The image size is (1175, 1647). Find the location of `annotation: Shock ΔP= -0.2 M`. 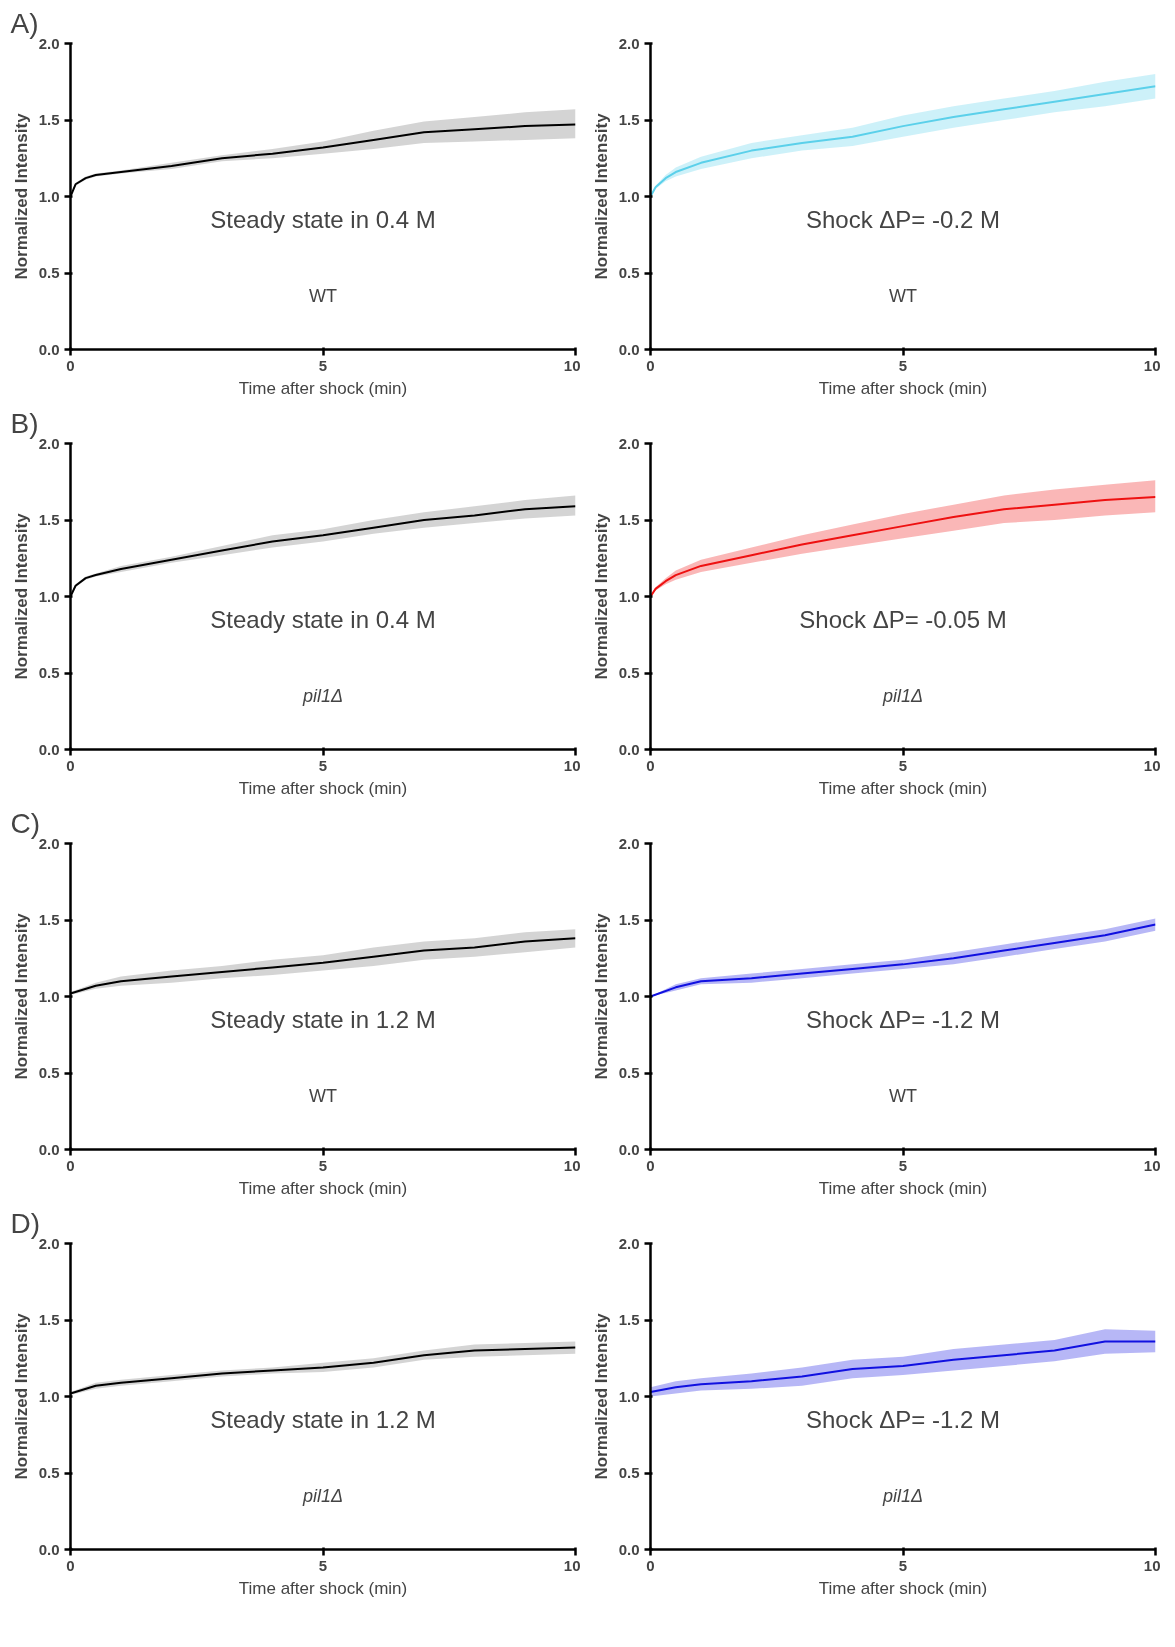

annotation: Shock ΔP= -0.2 M is located at coordinates (903, 219).